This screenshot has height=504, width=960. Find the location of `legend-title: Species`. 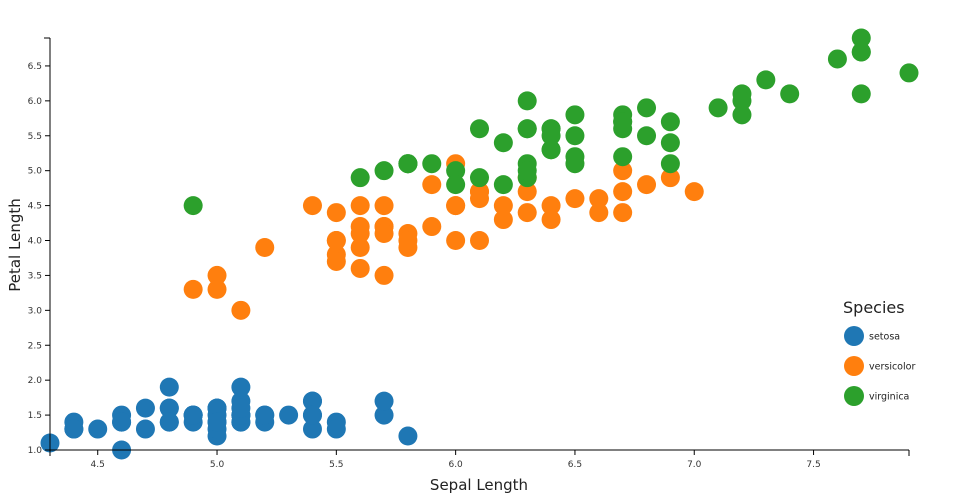

legend-title: Species is located at coordinates (874, 307).